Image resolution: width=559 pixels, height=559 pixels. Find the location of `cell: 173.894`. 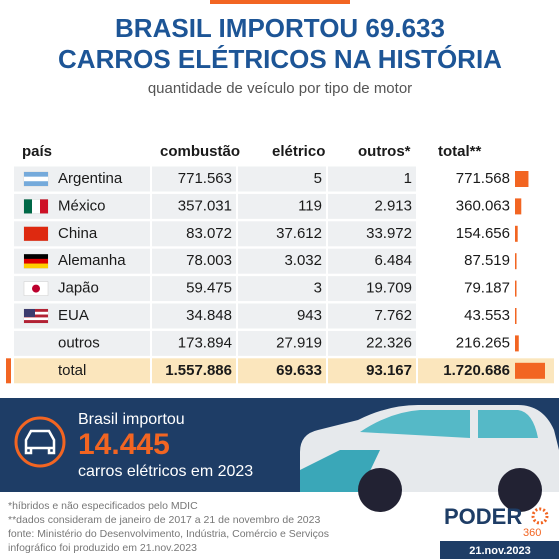

cell: 173.894 is located at coordinates (205, 342).